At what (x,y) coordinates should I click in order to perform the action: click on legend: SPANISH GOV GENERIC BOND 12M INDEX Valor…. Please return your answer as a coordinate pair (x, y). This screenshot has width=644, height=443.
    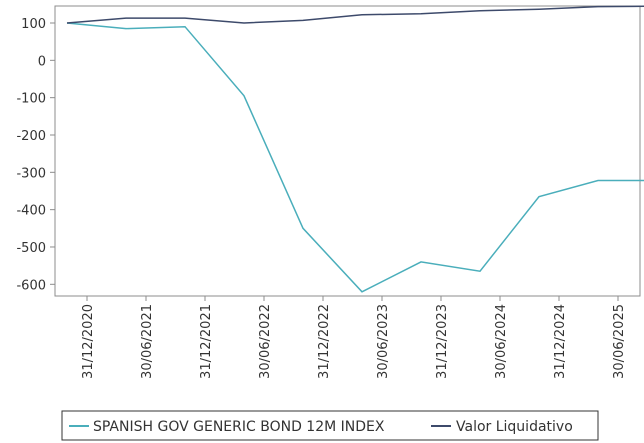
    Looking at the image, I should click on (330, 425).